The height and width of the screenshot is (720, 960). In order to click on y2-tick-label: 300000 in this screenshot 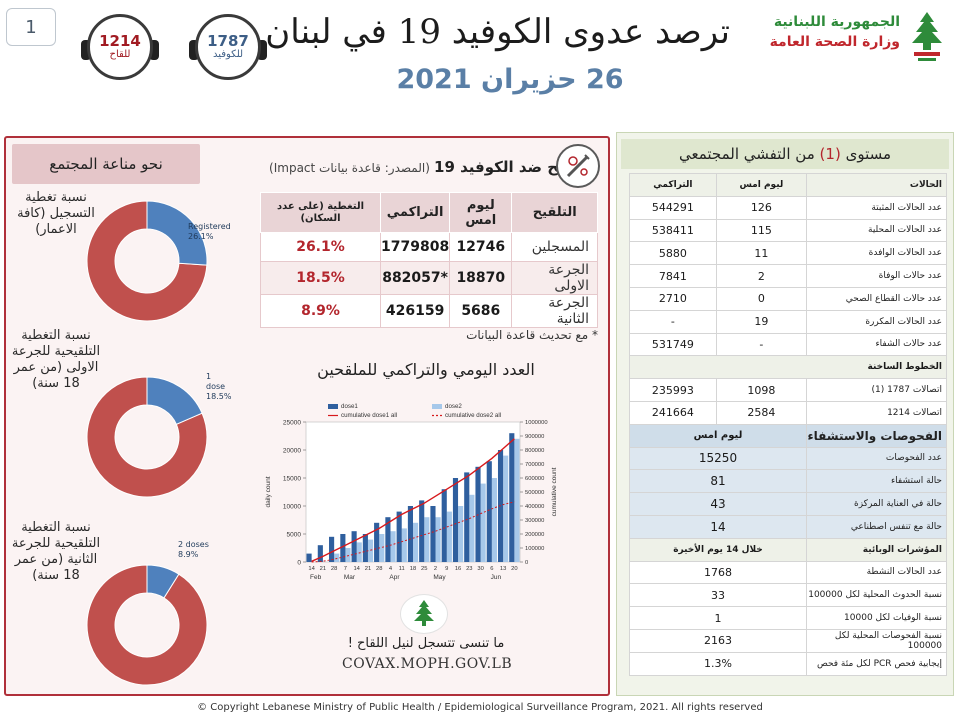, I will do `click(534, 521)`.